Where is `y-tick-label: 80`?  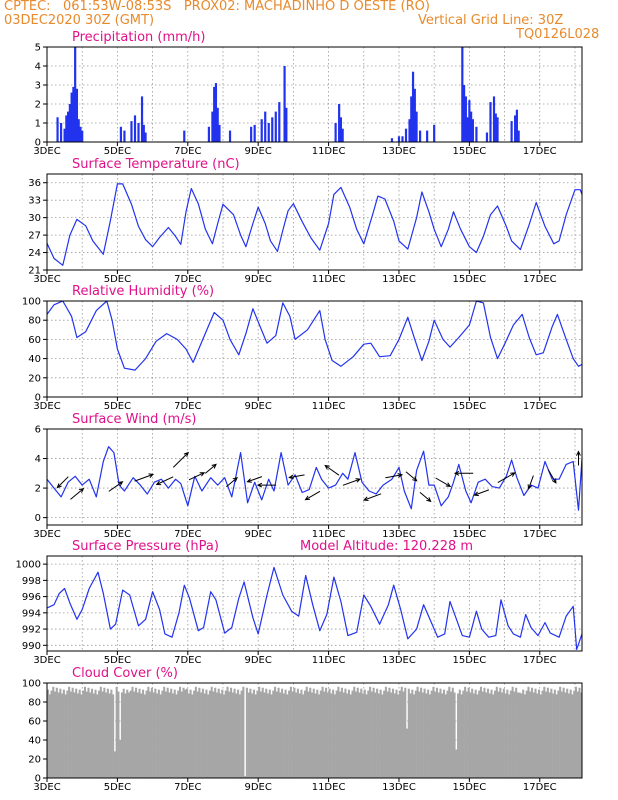
y-tick-label: 80 is located at coordinates (34, 703).